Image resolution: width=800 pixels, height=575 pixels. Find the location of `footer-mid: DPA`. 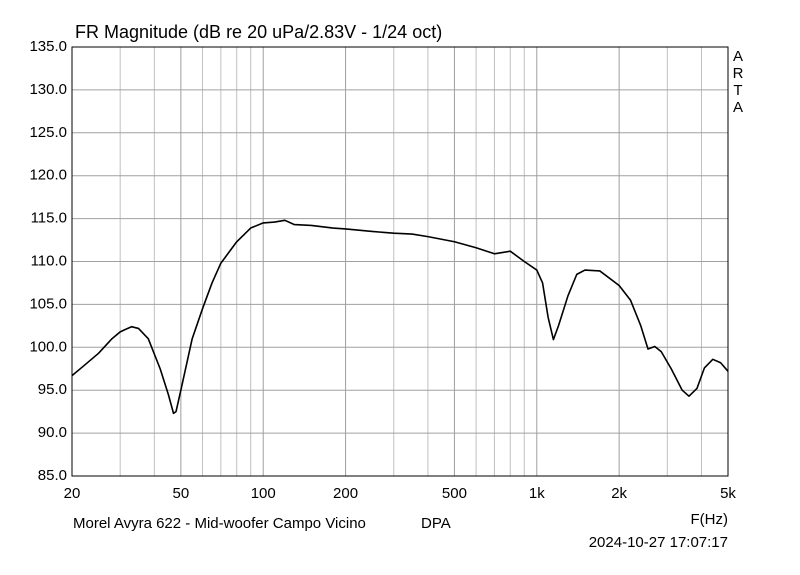

footer-mid: DPA is located at coordinates (436, 523).